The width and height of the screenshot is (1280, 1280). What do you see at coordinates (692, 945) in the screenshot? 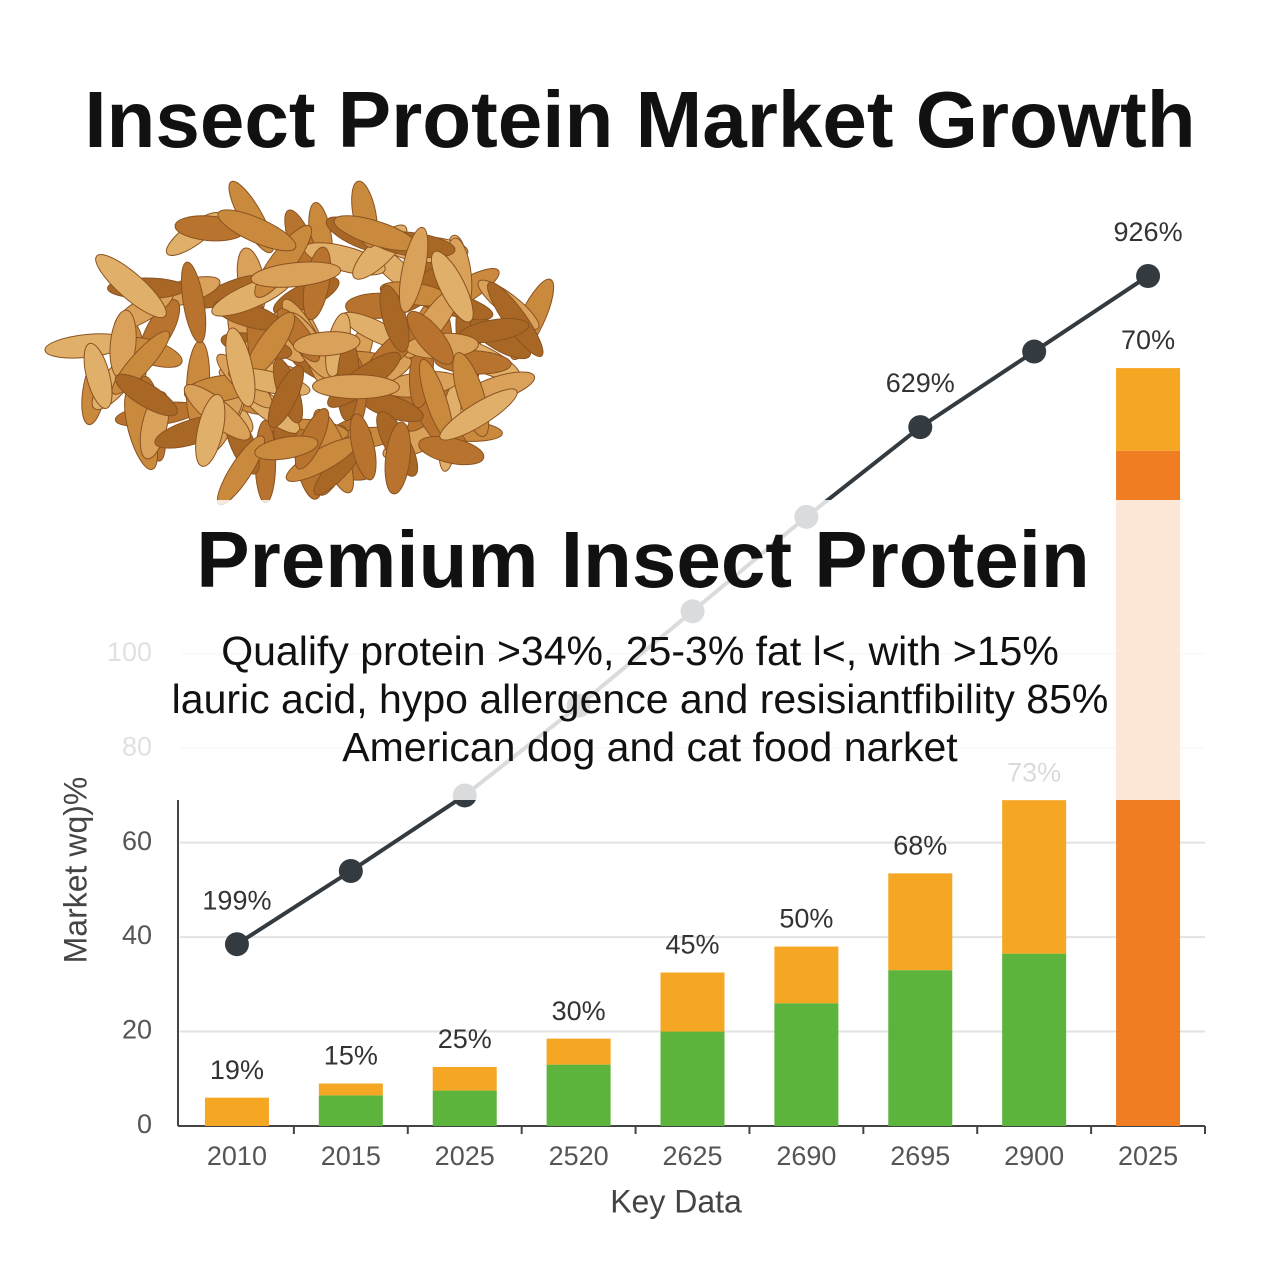
I see `bar-label: 45%` at bounding box center [692, 945].